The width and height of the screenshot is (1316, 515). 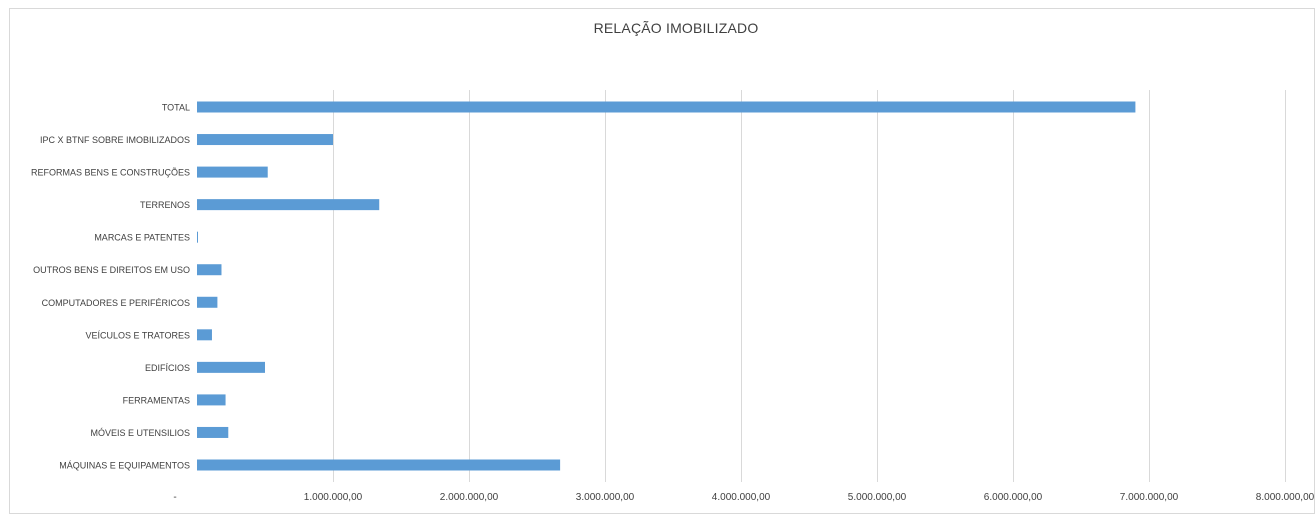 What do you see at coordinates (174, 497) in the screenshot?
I see `x-tick-label: -` at bounding box center [174, 497].